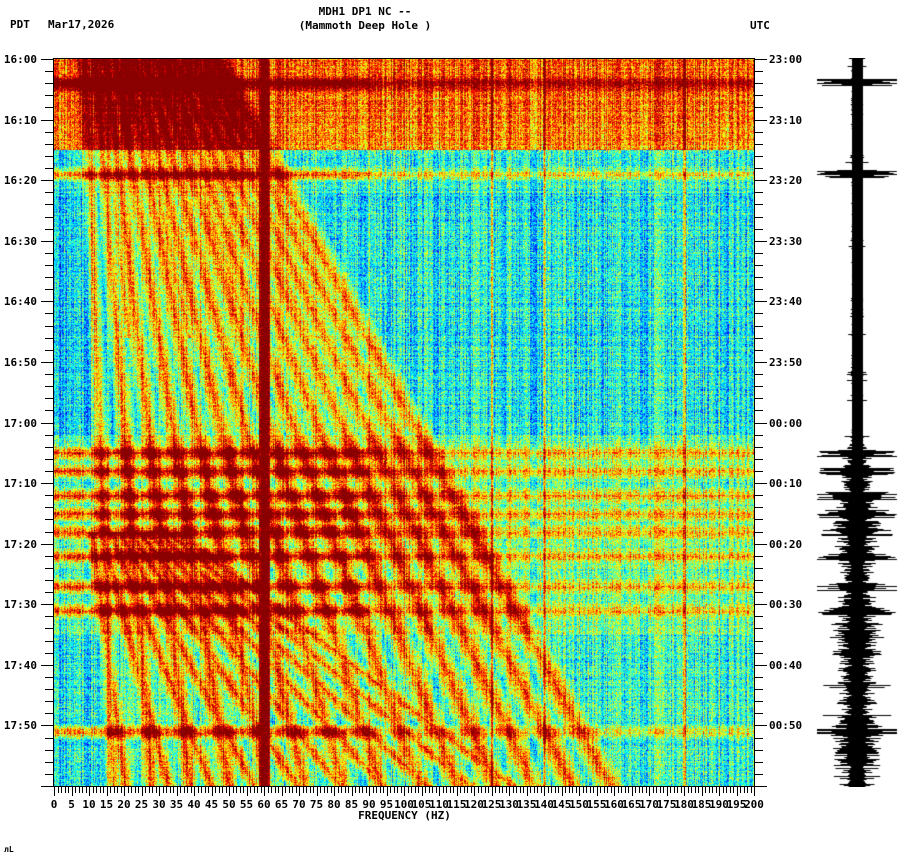 The height and width of the screenshot is (864, 902). I want to click on time-label-pdt: 16:20, so click(20, 181).